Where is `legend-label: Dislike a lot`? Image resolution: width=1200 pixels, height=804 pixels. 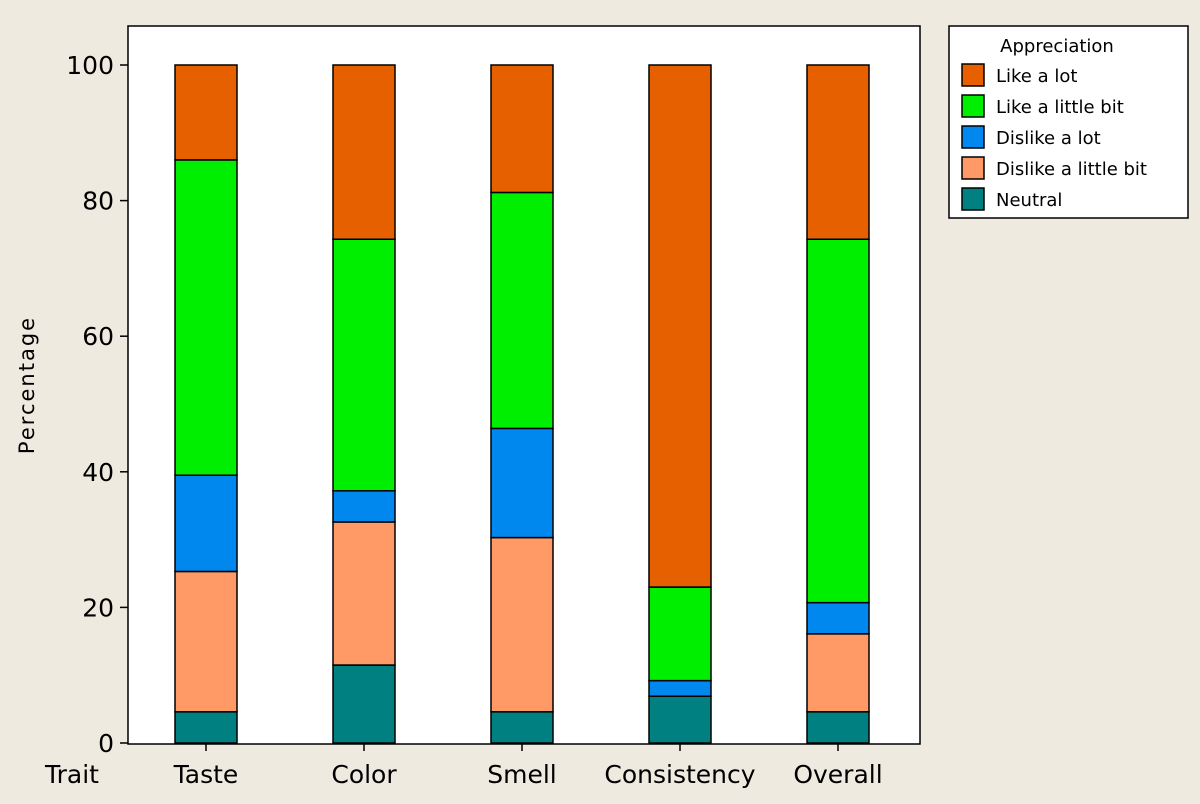
legend-label: Dislike a lot is located at coordinates (1048, 138).